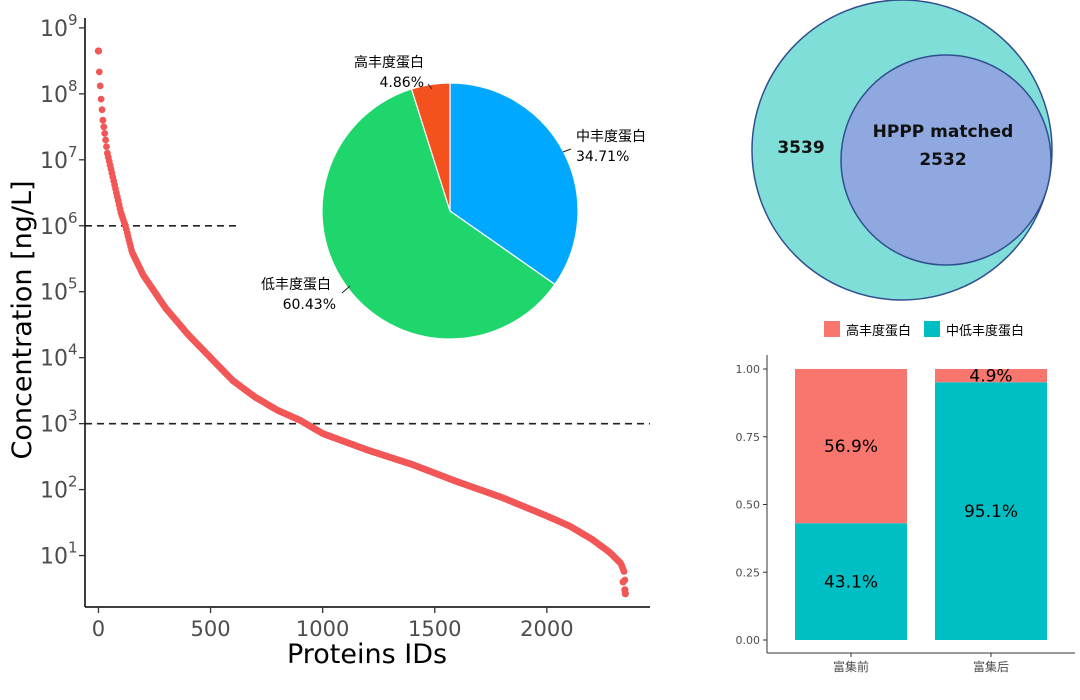 The height and width of the screenshot is (700, 1080). I want to click on x-tick-label: 500, so click(211, 629).